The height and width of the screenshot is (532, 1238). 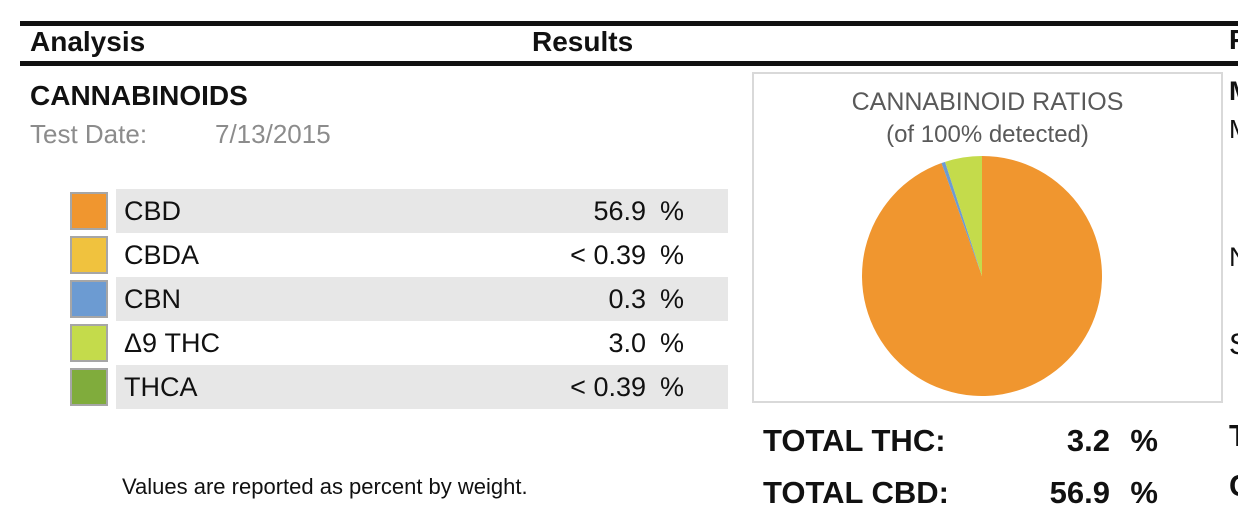 What do you see at coordinates (153, 298) in the screenshot?
I see `analyte-label: CBN` at bounding box center [153, 298].